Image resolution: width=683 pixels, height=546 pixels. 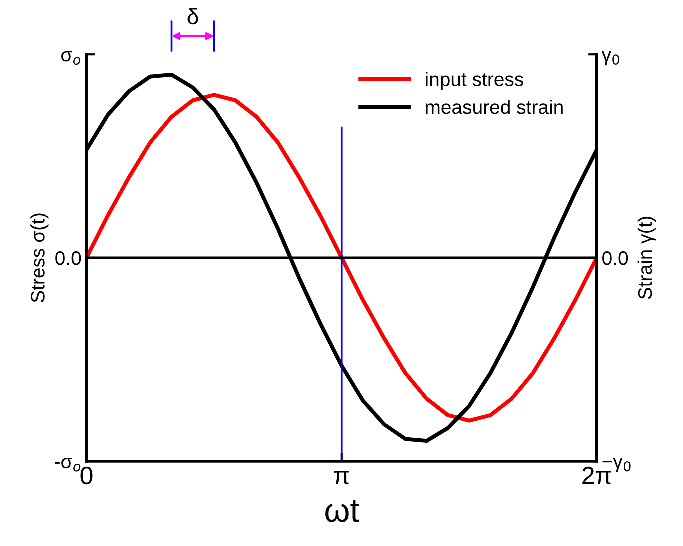 I want to click on x-tick-label: π, so click(x=342, y=478).